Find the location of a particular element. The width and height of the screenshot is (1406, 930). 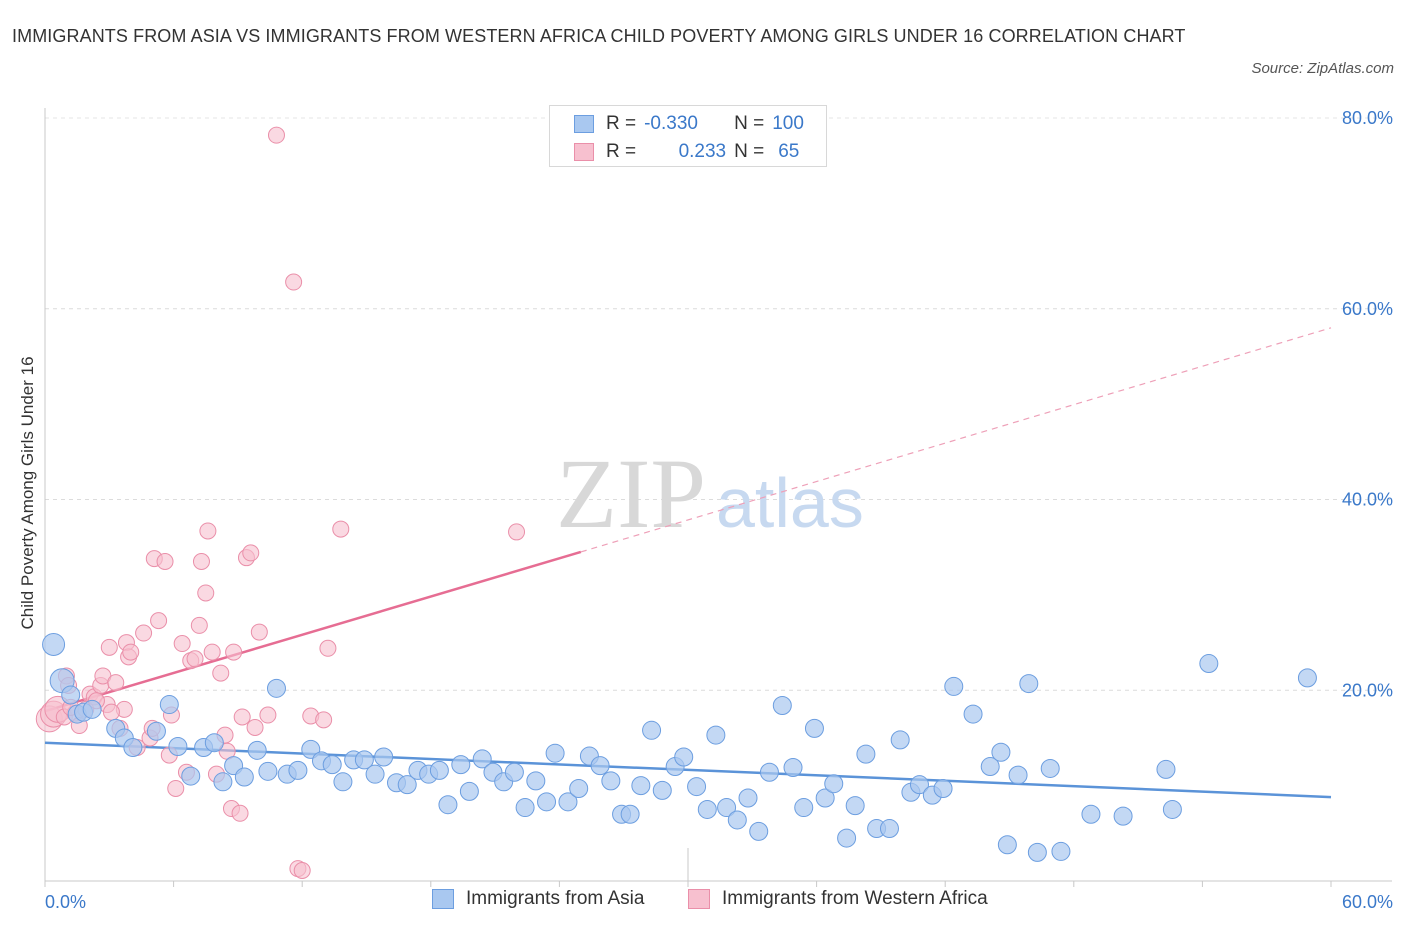

legend-n-value: 65 is located at coordinates (789, 151).